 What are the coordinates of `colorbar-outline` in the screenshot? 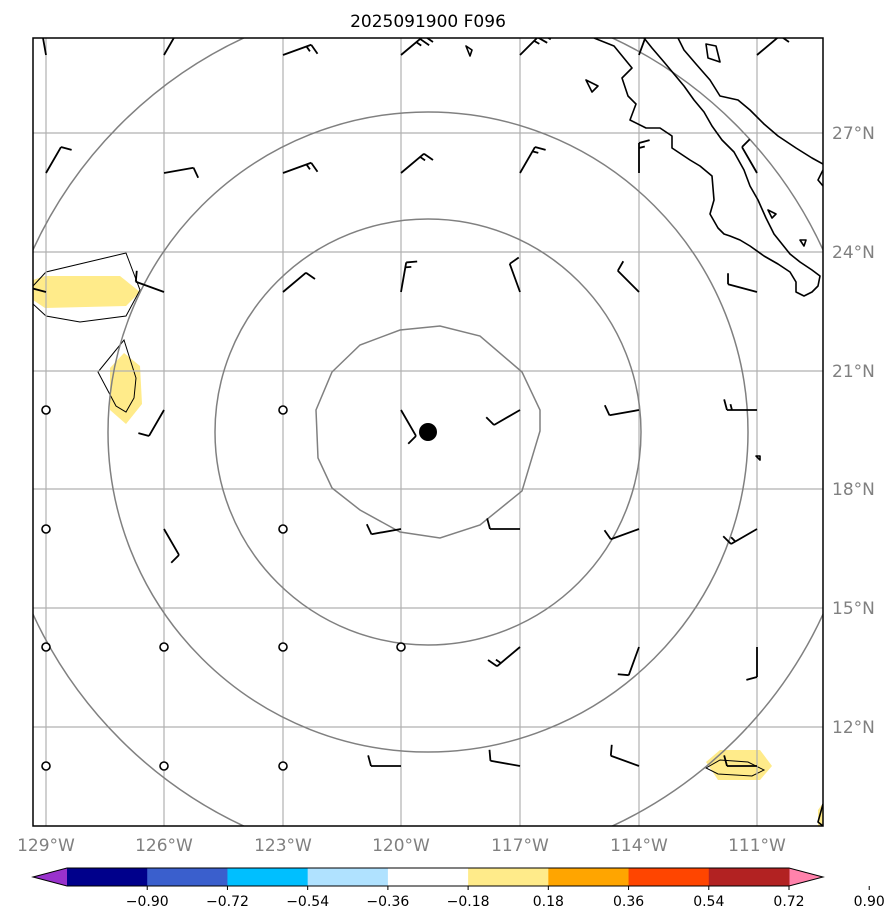 It's located at (428, 877).